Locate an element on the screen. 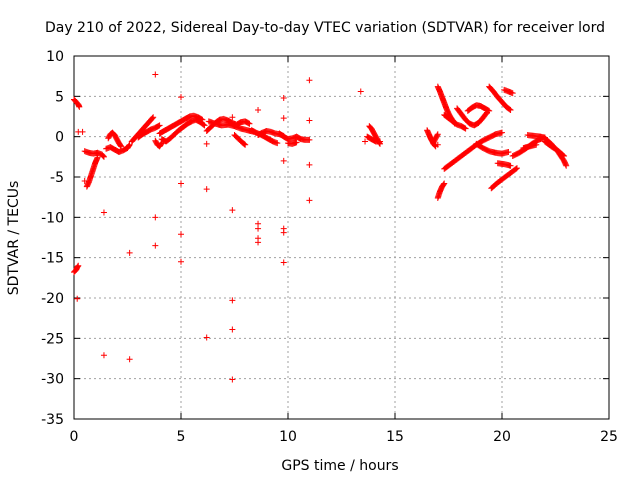  x-tick-label: 15 is located at coordinates (395, 437).